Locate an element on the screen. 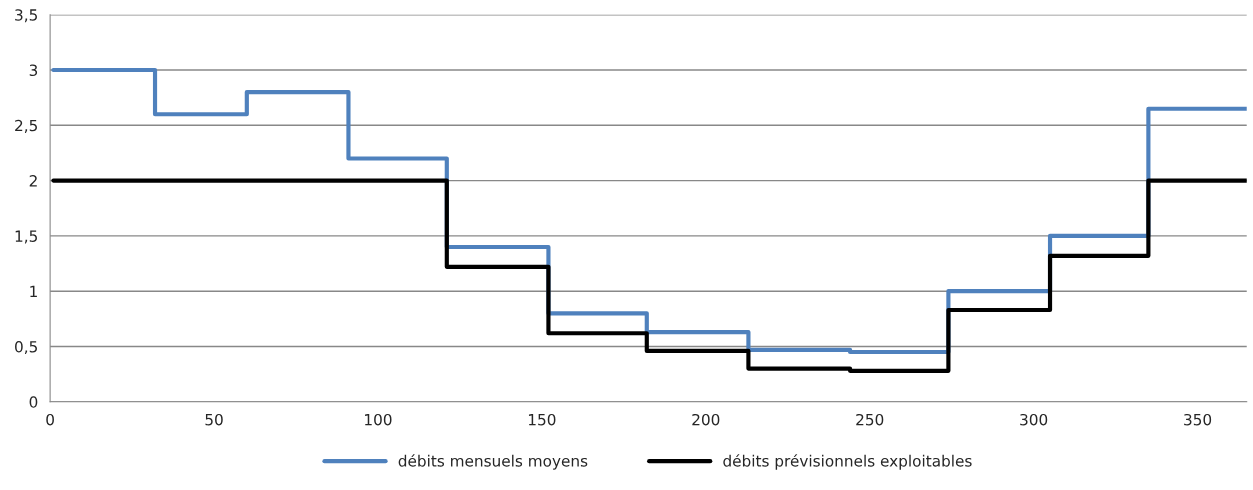  legend-label: débits mensuels moyens is located at coordinates (493, 462).